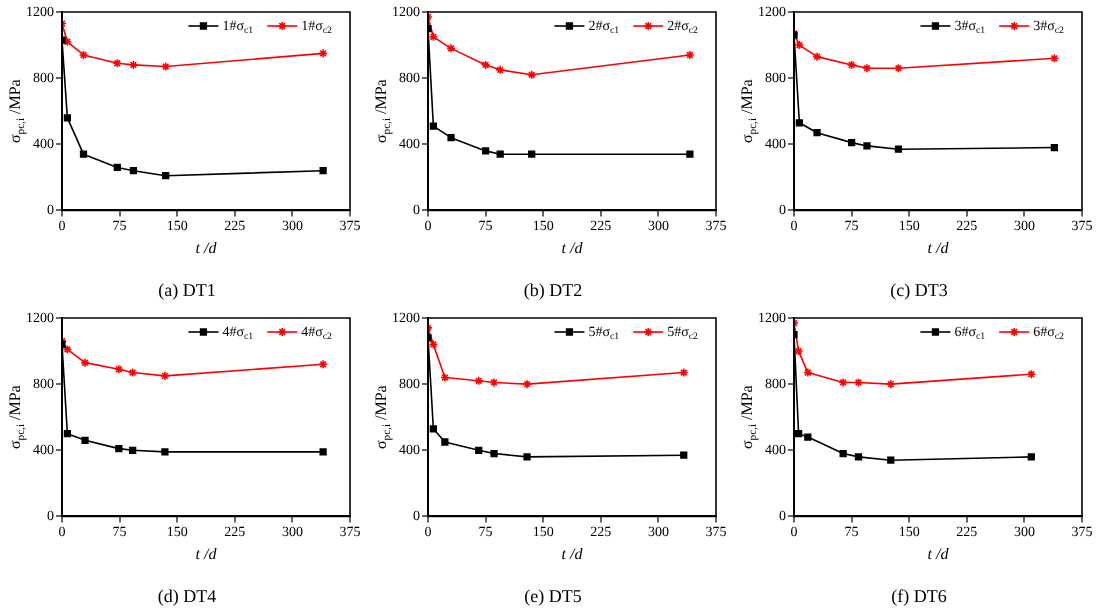 The height and width of the screenshot is (614, 1100). What do you see at coordinates (919, 289) in the screenshot?
I see `text: (c) DT3` at bounding box center [919, 289].